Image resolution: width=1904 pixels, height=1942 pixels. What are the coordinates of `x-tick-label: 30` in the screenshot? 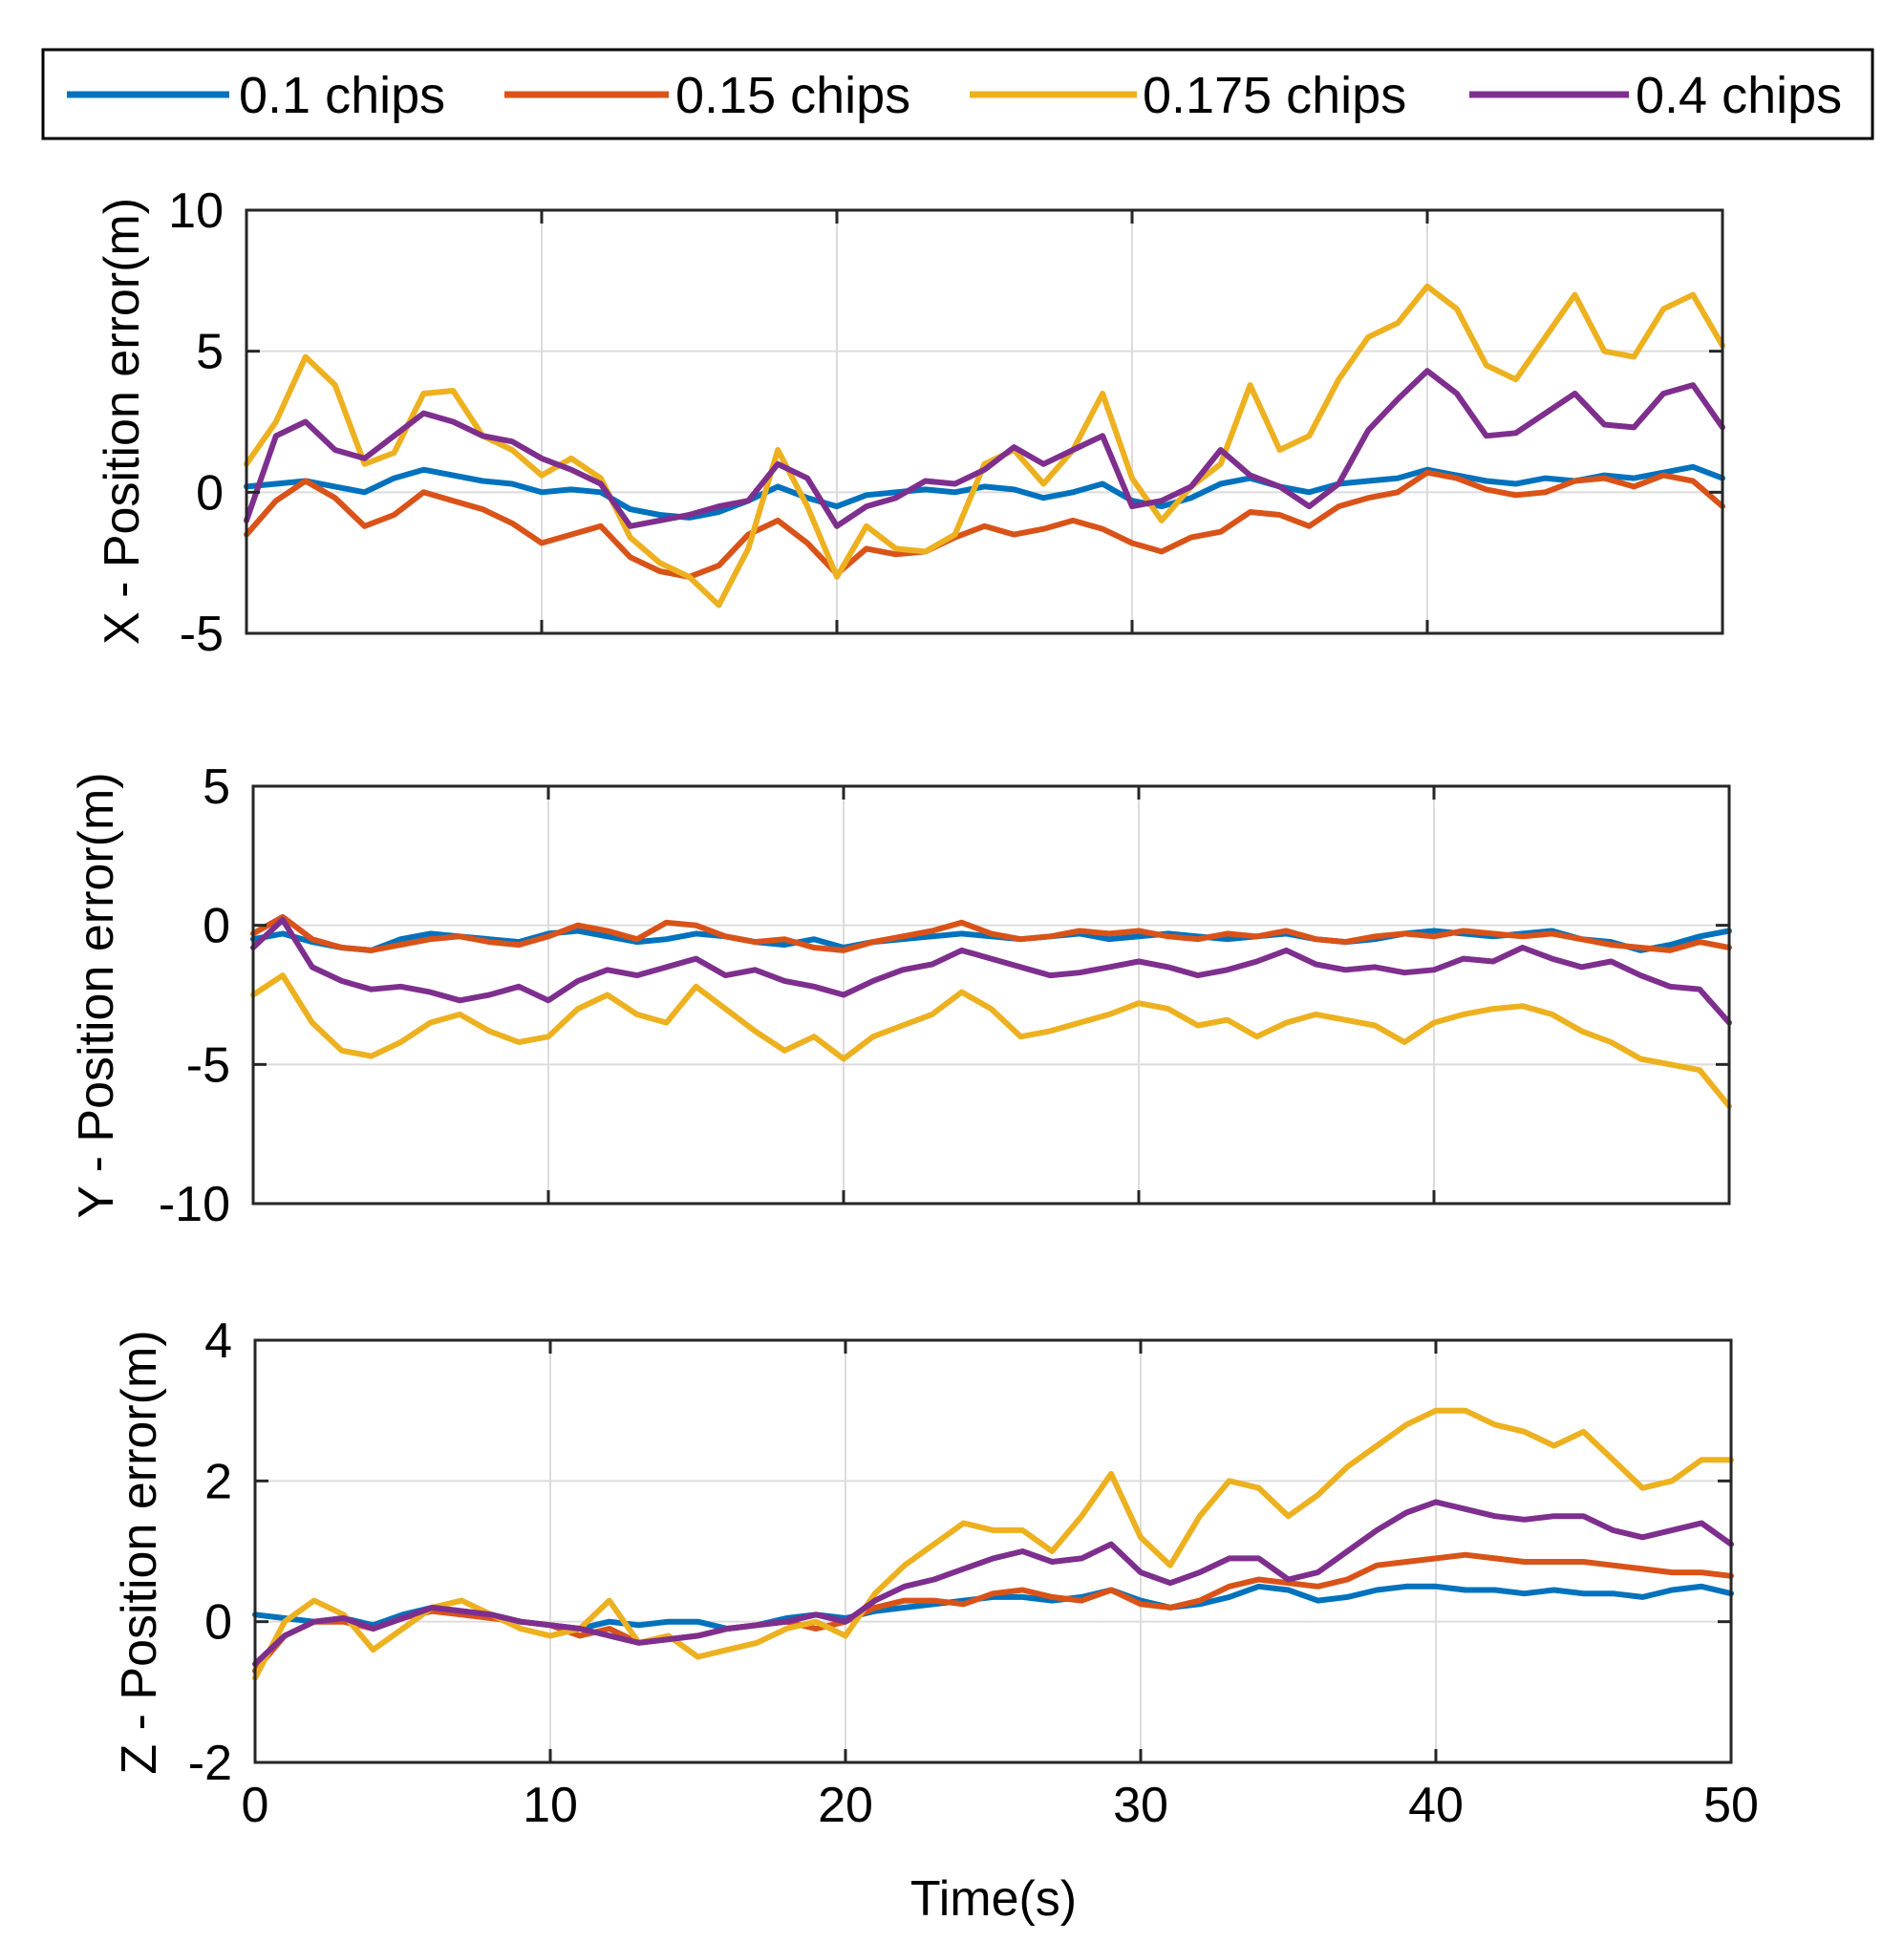 It's located at (1140, 1805).